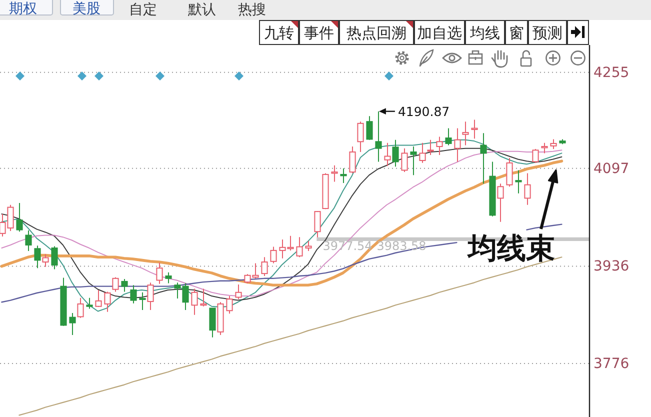  What do you see at coordinates (484, 33) in the screenshot?
I see `text: 均线` at bounding box center [484, 33].